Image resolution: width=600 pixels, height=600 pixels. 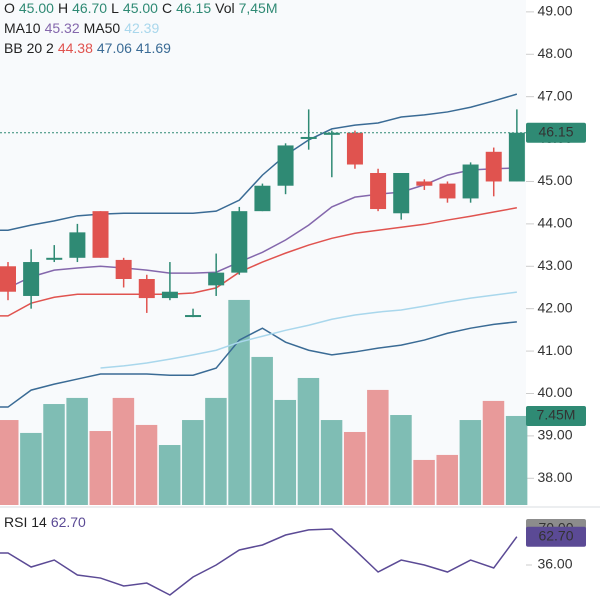 I want to click on last-price-tag, so click(x=556, y=132).